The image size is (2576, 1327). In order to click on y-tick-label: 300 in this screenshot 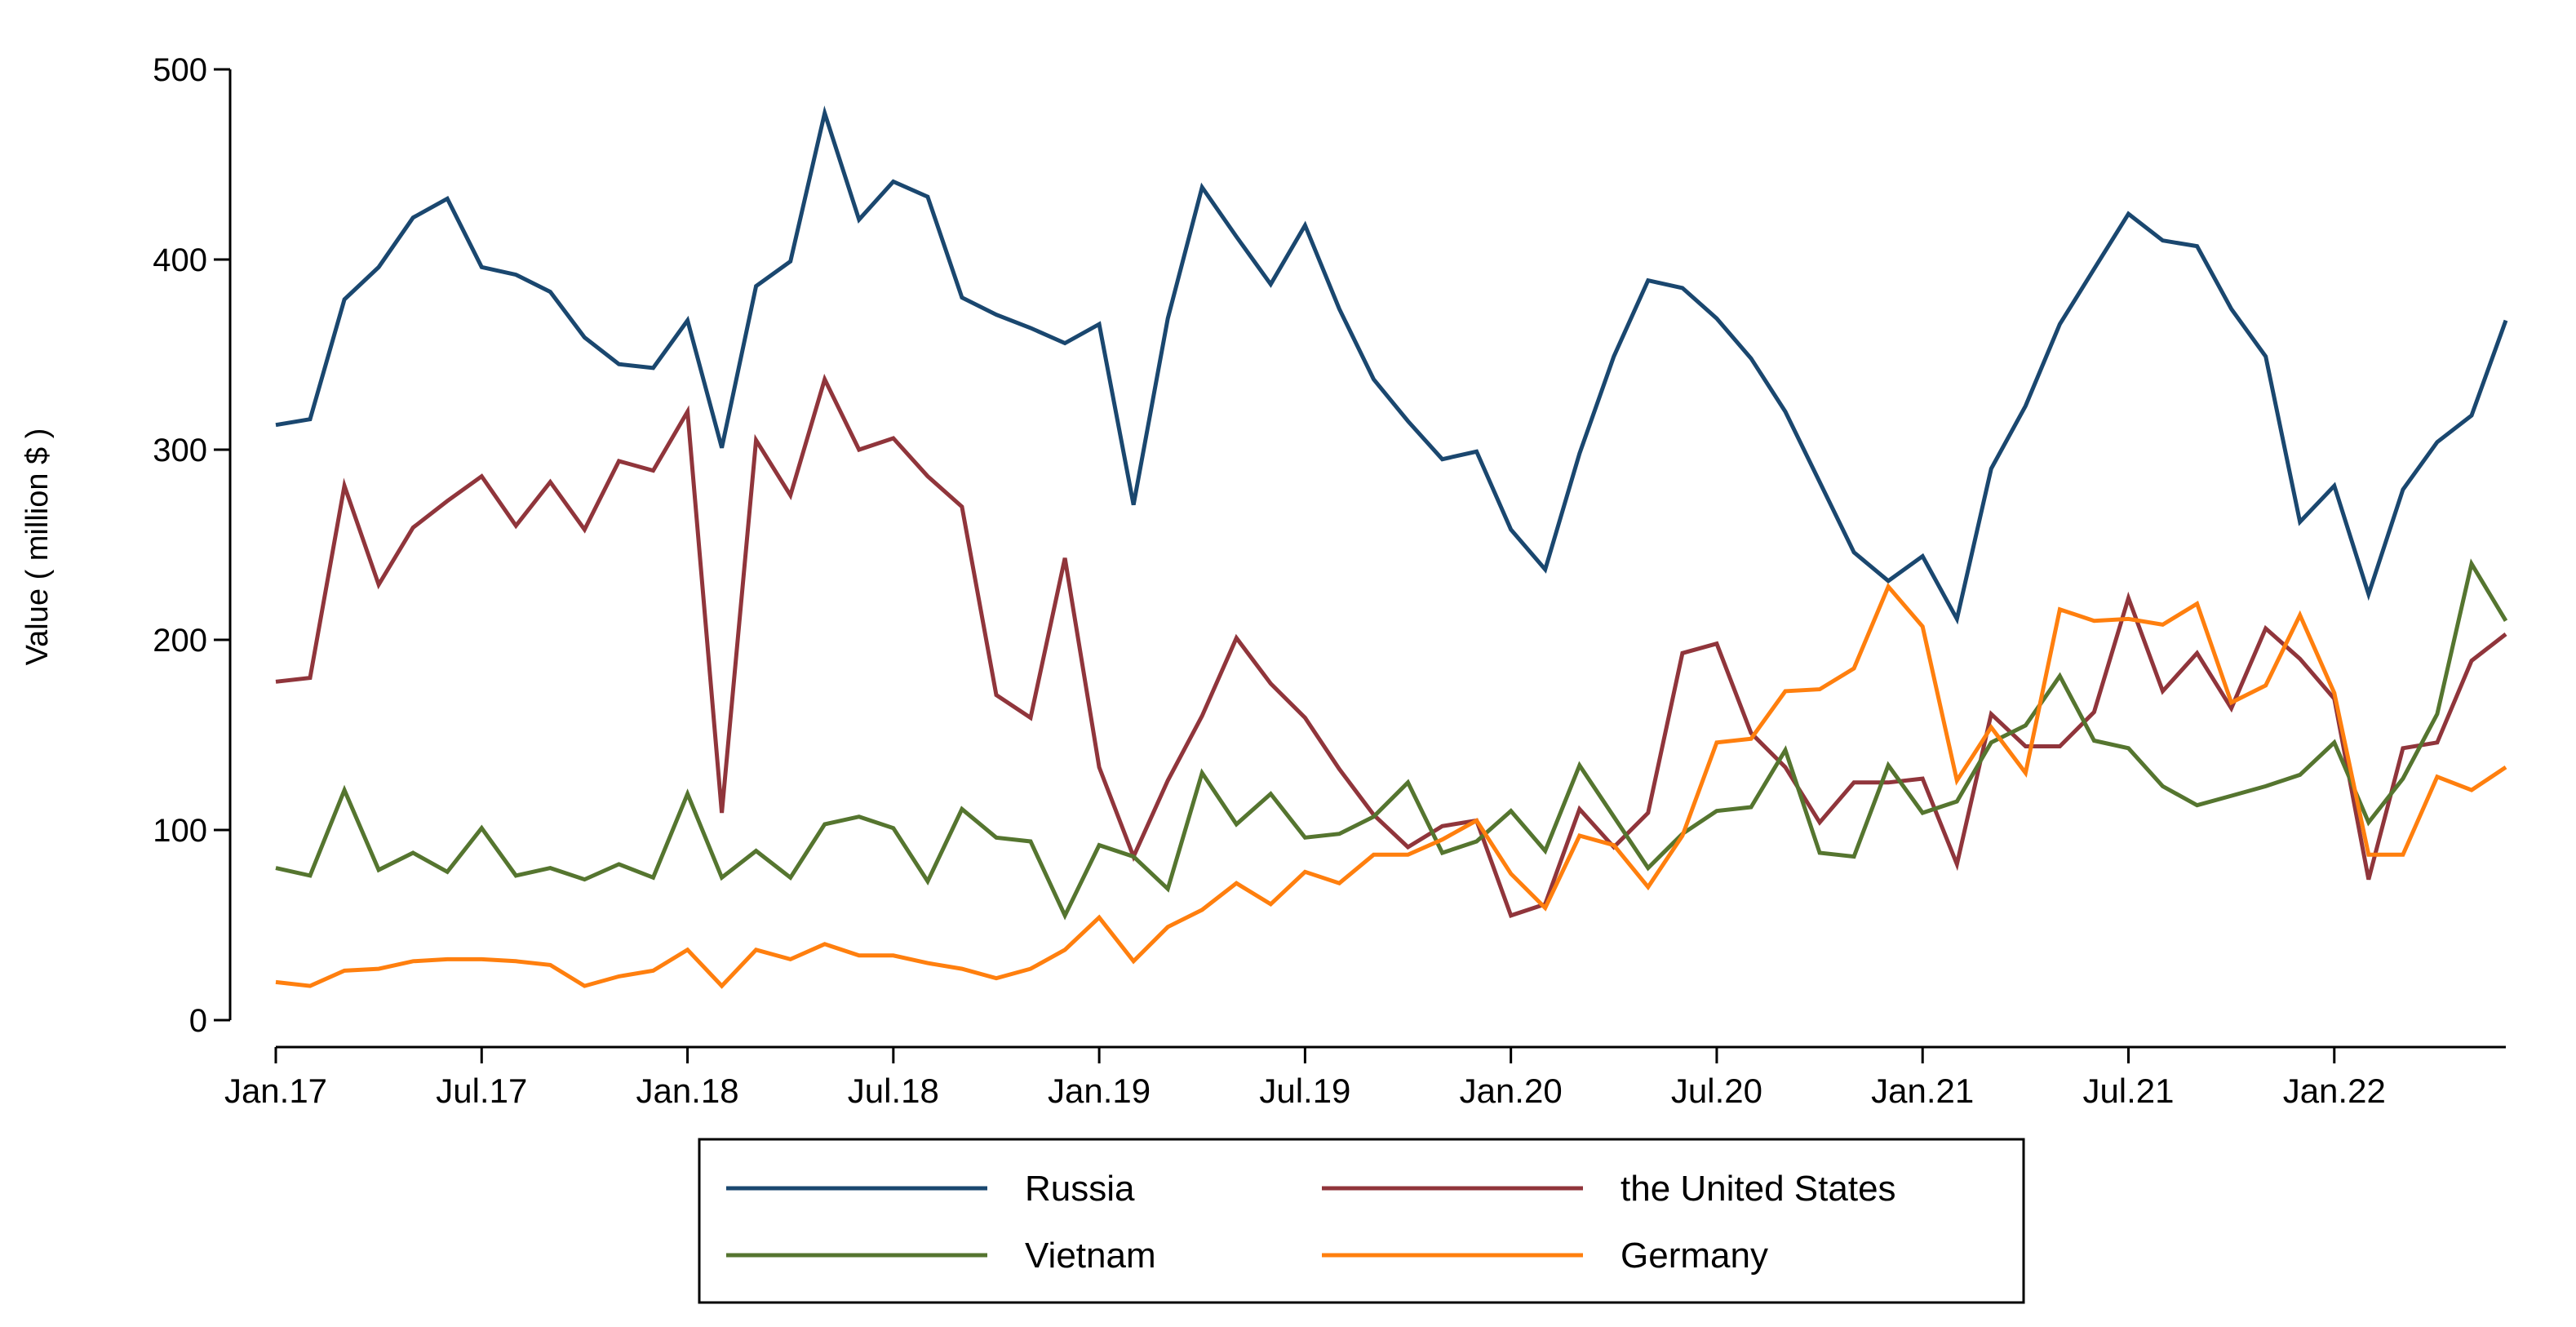, I will do `click(180, 450)`.